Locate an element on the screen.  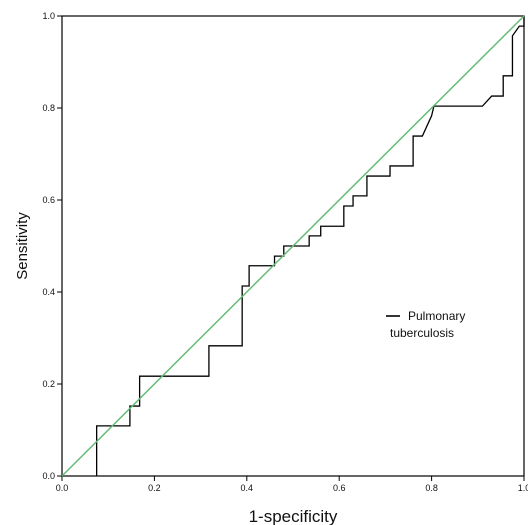
y-tick-label: 0.0 is located at coordinates (48, 476).